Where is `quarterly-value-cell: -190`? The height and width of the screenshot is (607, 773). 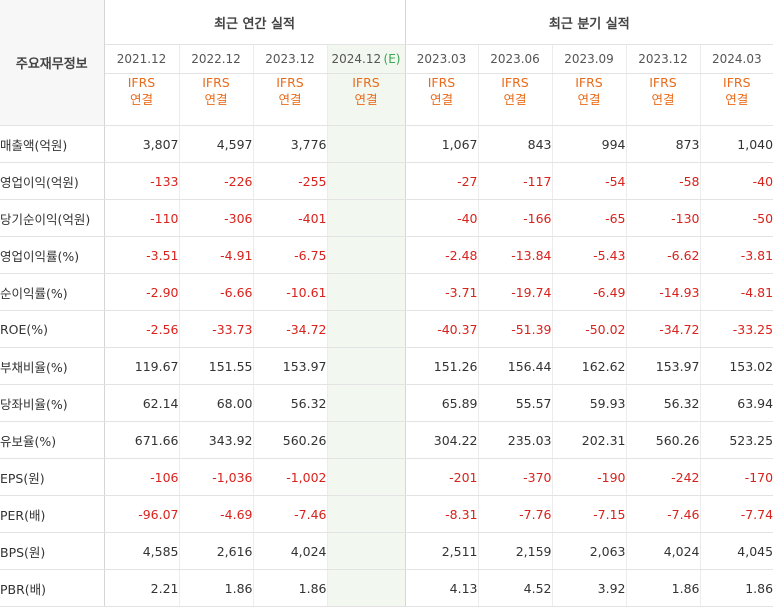
quarterly-value-cell: -190 is located at coordinates (588, 477).